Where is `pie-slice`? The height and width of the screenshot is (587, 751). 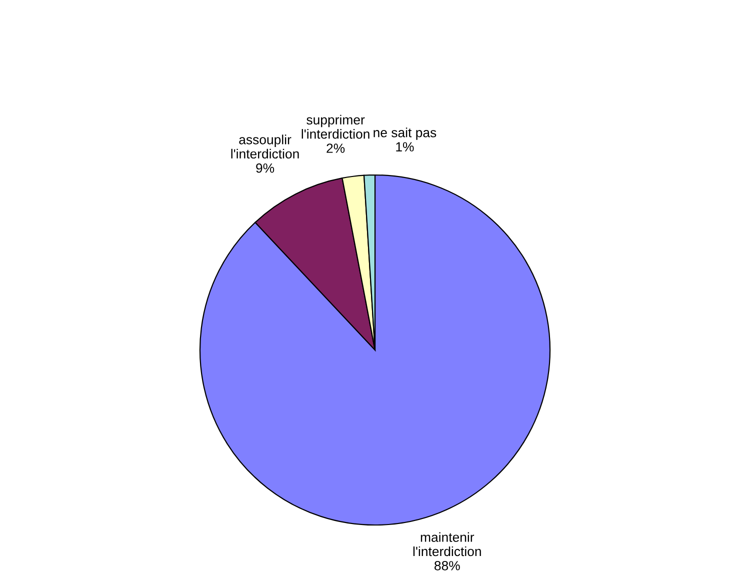
pie-slice is located at coordinates (315, 264).